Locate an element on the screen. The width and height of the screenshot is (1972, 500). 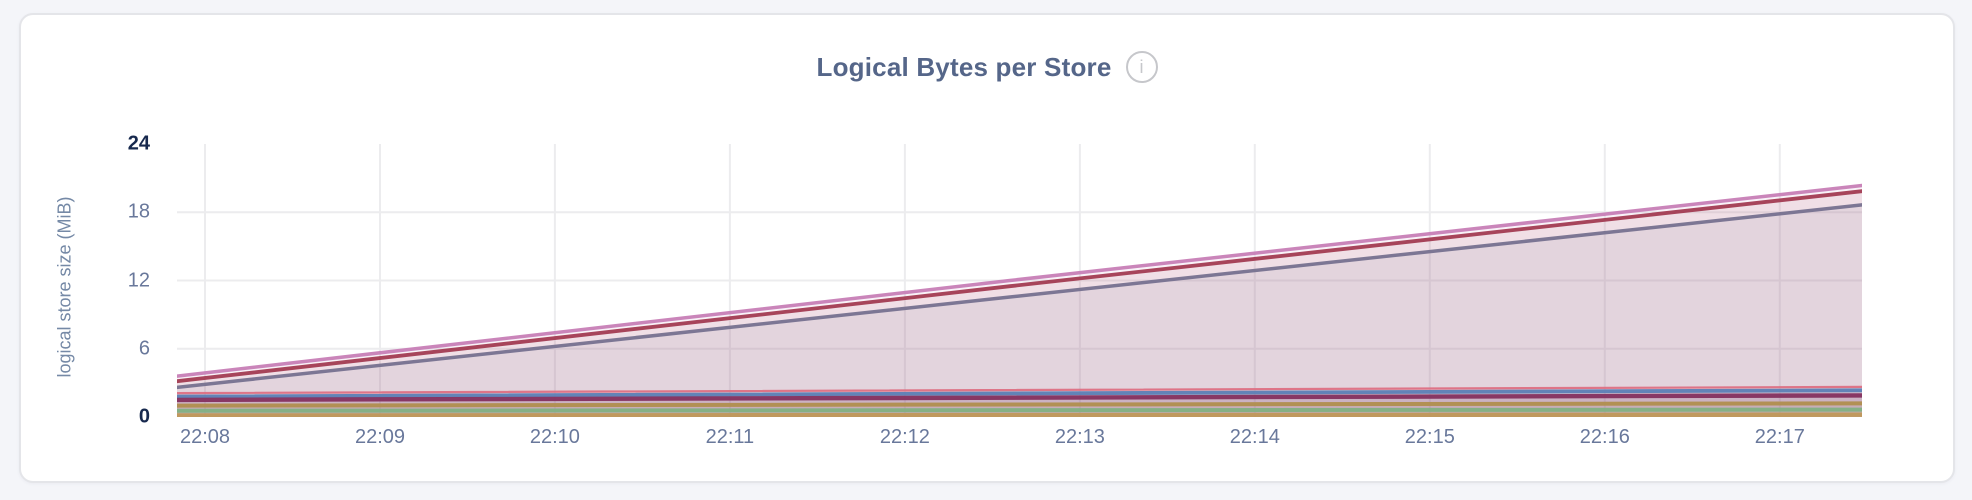
y-tick-6: 6 is located at coordinates (144, 348).